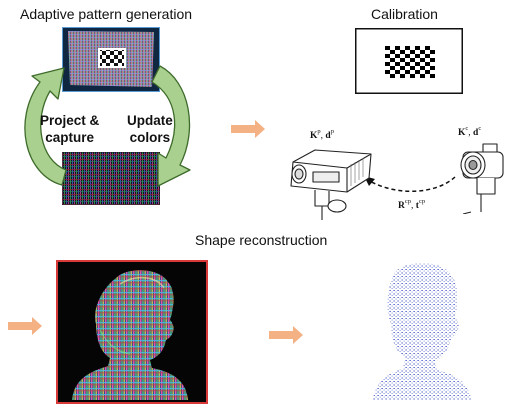 The width and height of the screenshot is (507, 410). Describe the element at coordinates (404, 14) in the screenshot. I see `calibration-heading: Calibration` at that location.